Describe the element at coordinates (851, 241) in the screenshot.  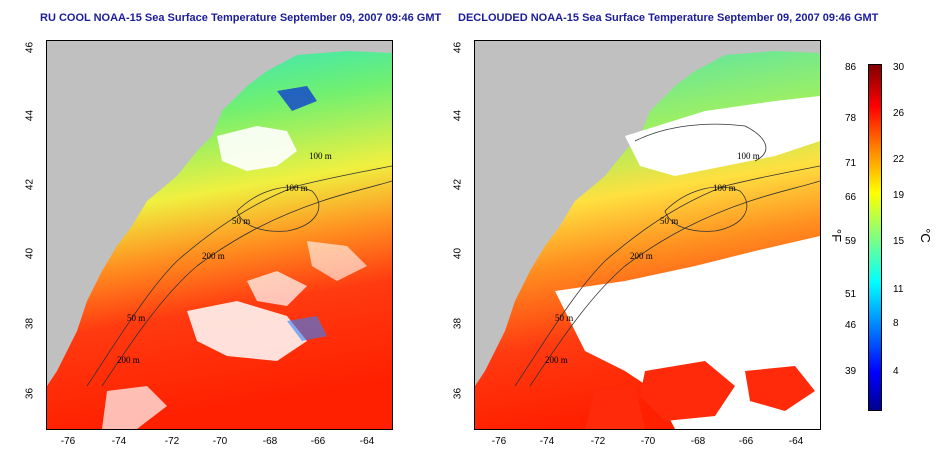
I see `fahrenheit-tick: 59` at that location.